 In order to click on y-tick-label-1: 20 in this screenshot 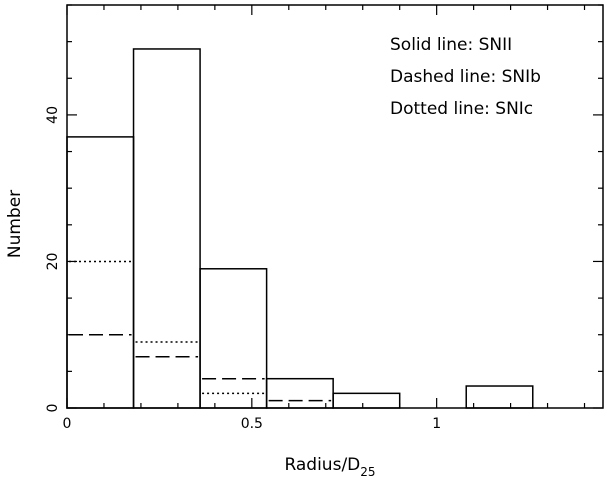, I will do `click(53, 262)`.